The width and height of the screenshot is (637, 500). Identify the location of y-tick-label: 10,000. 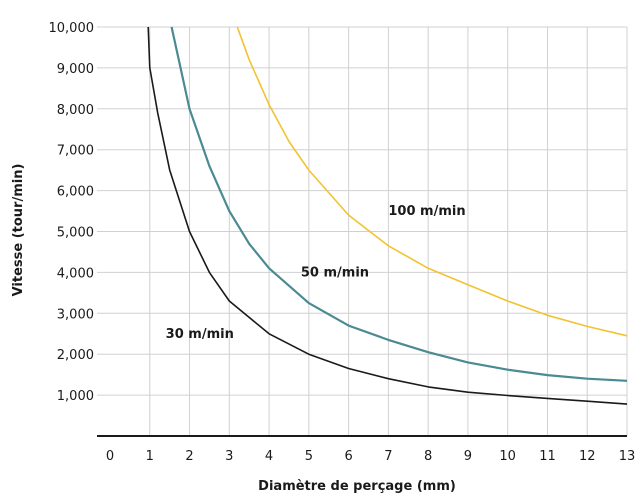
(72, 28).